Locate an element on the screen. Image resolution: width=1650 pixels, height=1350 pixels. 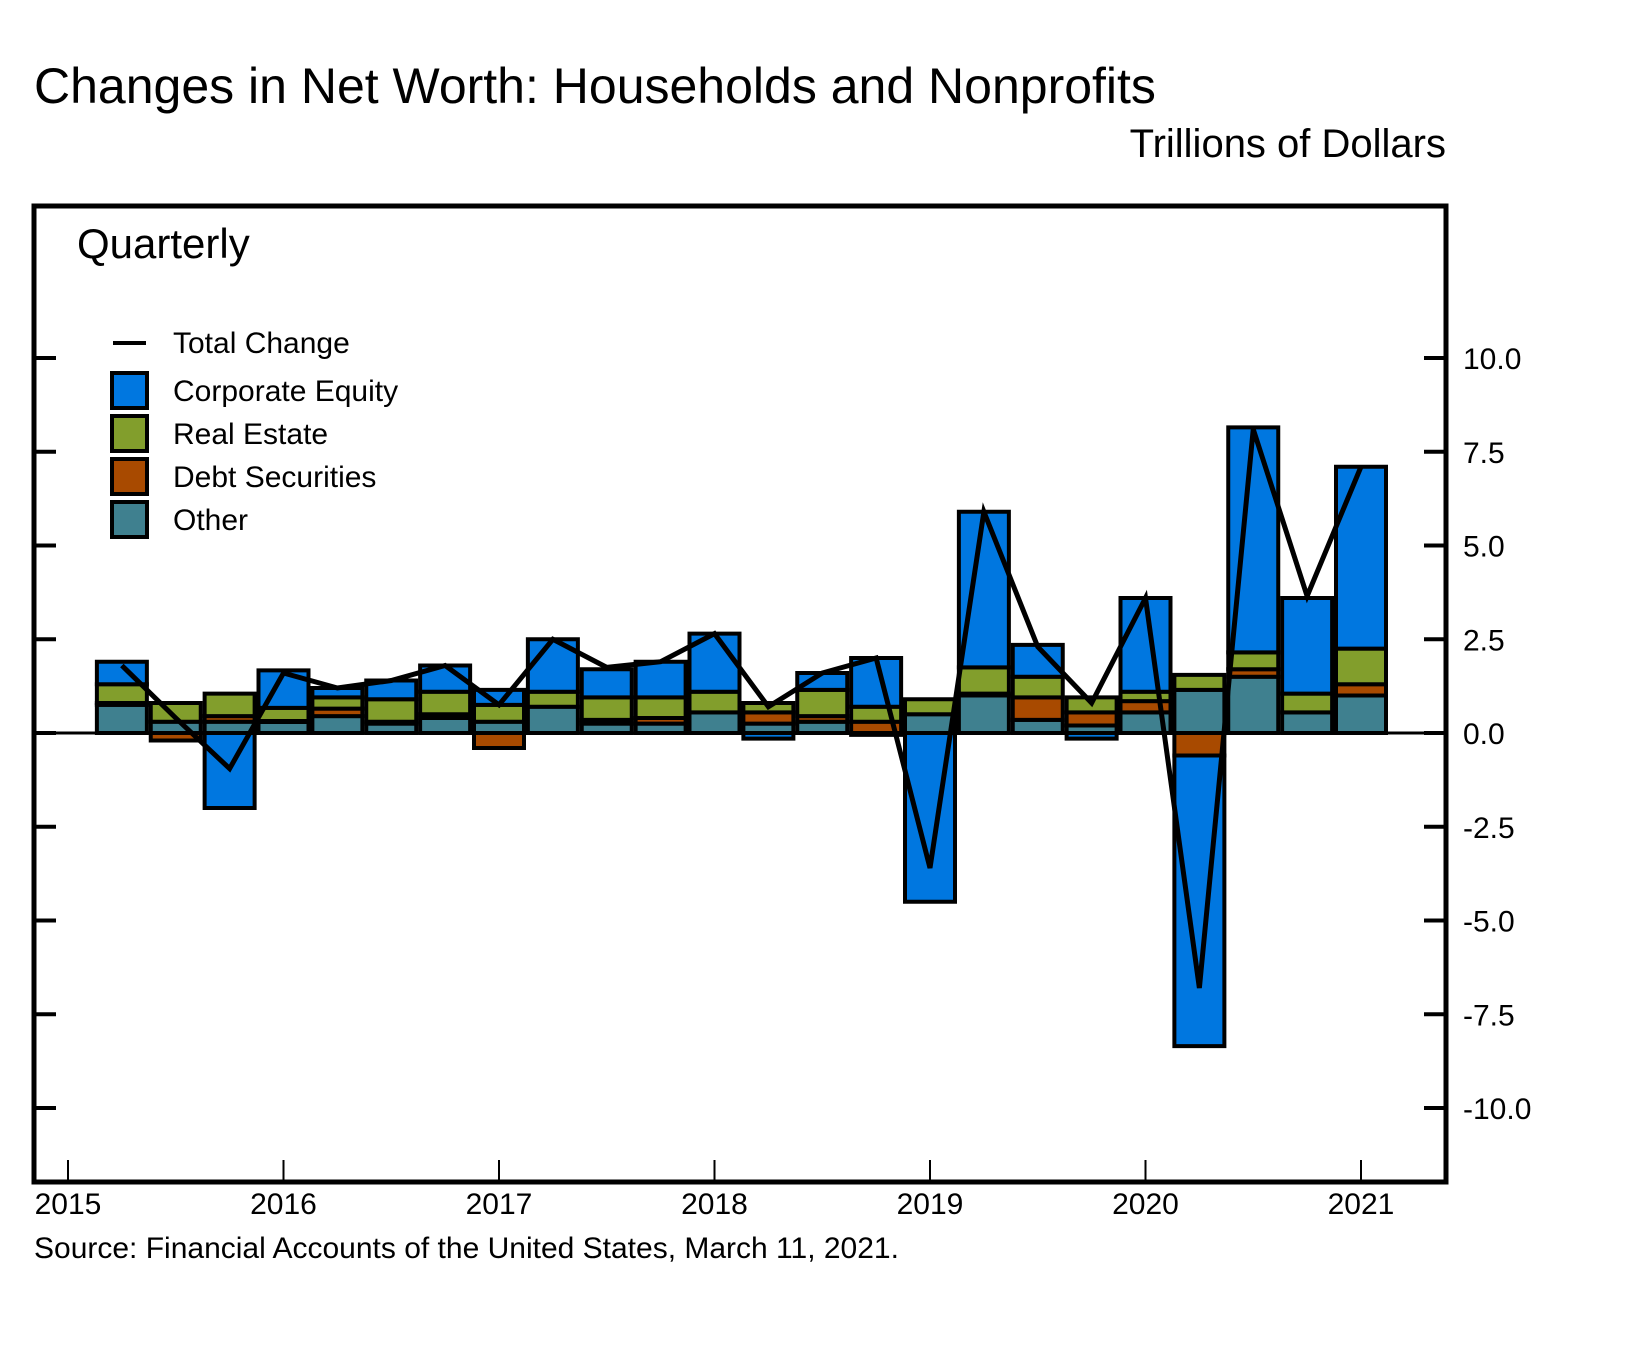
legend-swatch-corporate-equity is located at coordinates (129, 390).